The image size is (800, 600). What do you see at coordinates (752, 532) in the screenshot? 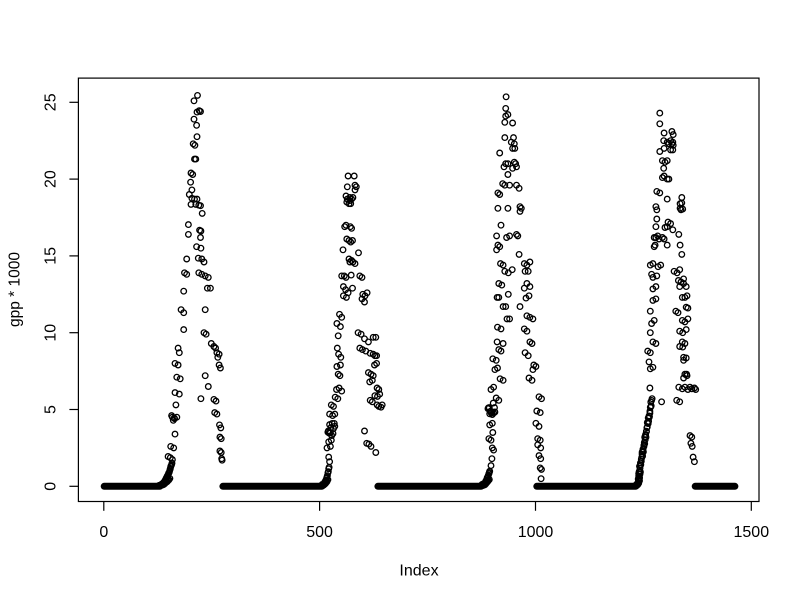
I see `svg-text: 1500` at bounding box center [752, 532].